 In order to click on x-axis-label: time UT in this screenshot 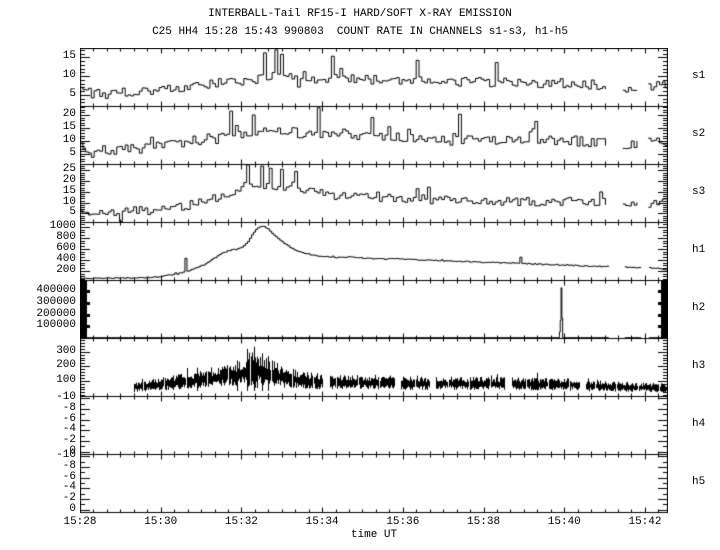, I will do `click(374, 535)`.